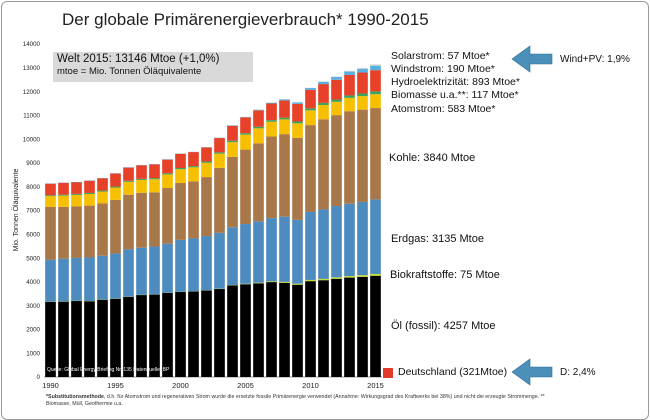 This screenshot has height=420, width=650. Describe the element at coordinates (167, 174) in the screenshot. I see `bar-segment-biomasse-1999` at that location.